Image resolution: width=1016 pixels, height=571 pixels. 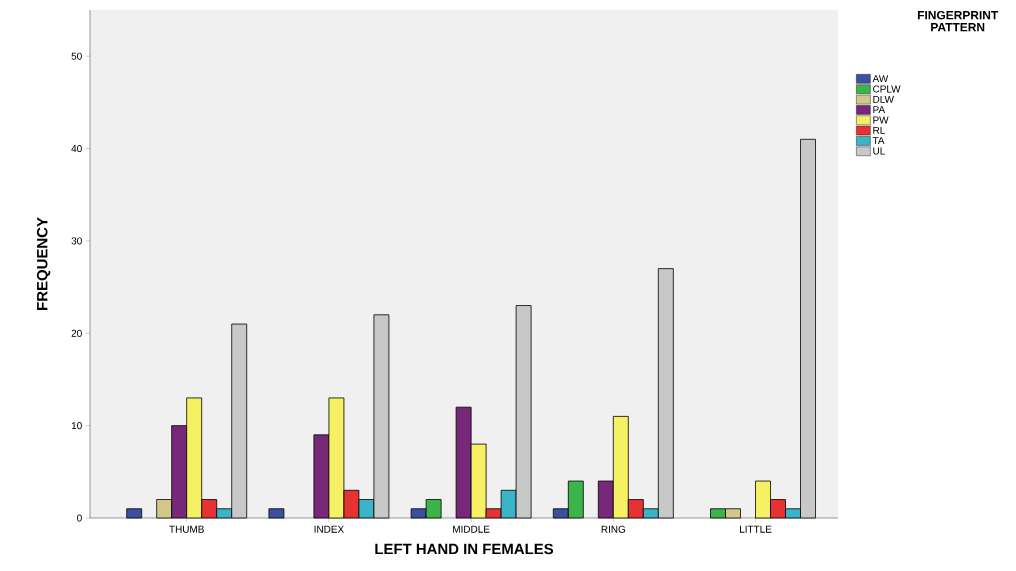 What do you see at coordinates (471, 529) in the screenshot?
I see `x-tick-label: MIDDLE` at bounding box center [471, 529].